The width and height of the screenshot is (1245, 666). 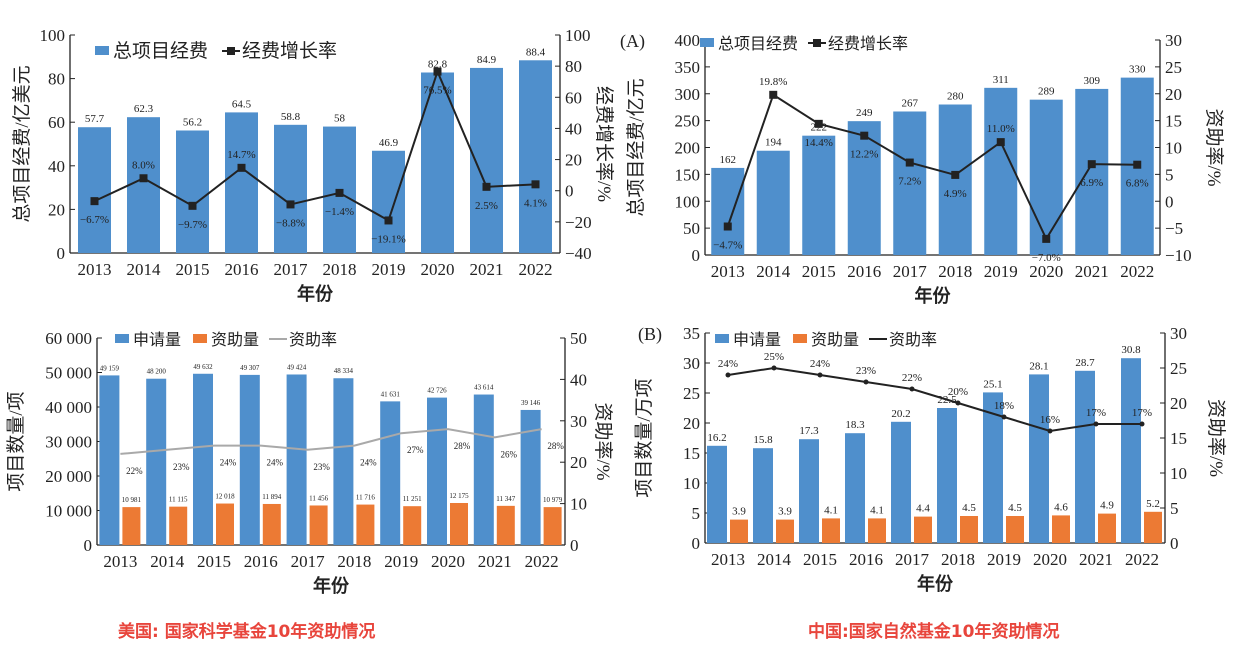 I want to click on y2-tick-label: 5, so click(x=1174, y=508).